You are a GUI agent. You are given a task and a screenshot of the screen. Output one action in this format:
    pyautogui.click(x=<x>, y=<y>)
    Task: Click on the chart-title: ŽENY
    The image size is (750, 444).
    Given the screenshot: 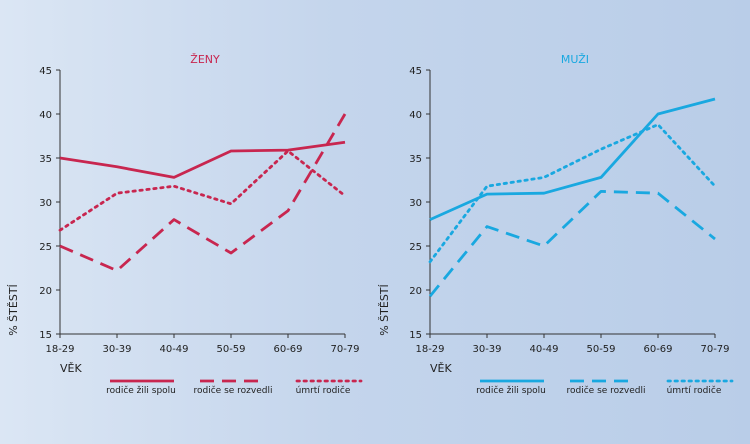 What is the action you would take?
    pyautogui.click(x=205, y=59)
    